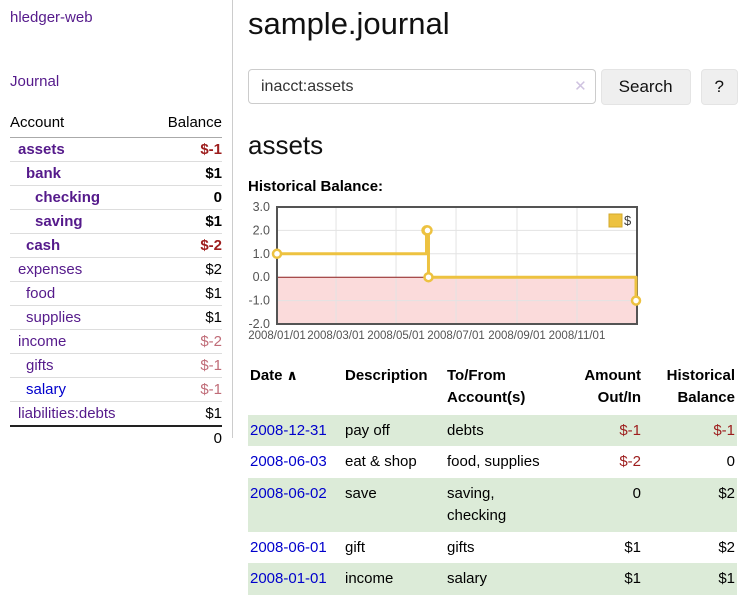 The height and width of the screenshot is (595, 742). I want to click on transaction-date-link: 2008-12-31, so click(288, 430).